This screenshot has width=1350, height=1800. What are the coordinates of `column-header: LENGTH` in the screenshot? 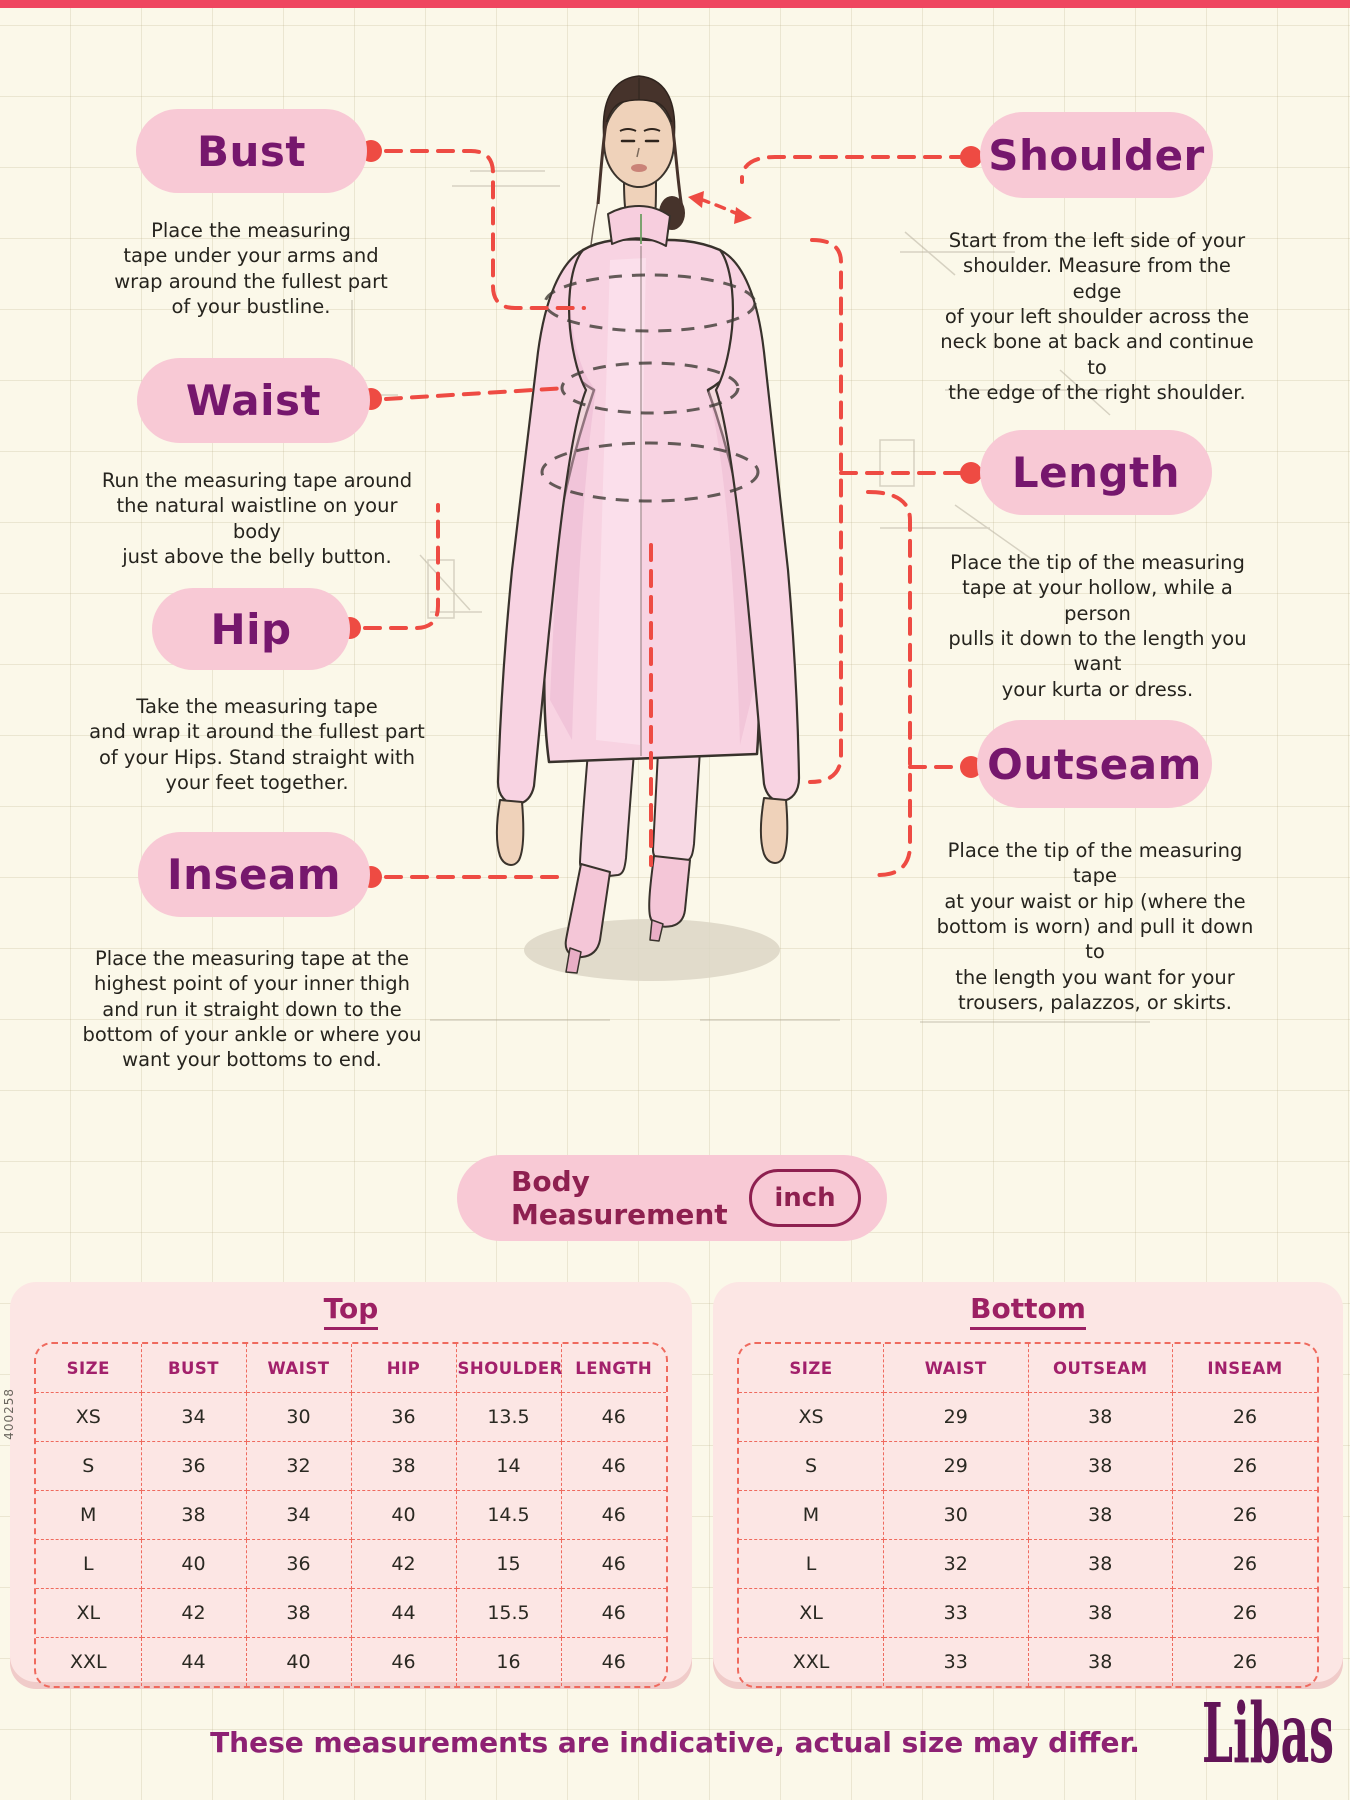 It's located at (613, 1368).